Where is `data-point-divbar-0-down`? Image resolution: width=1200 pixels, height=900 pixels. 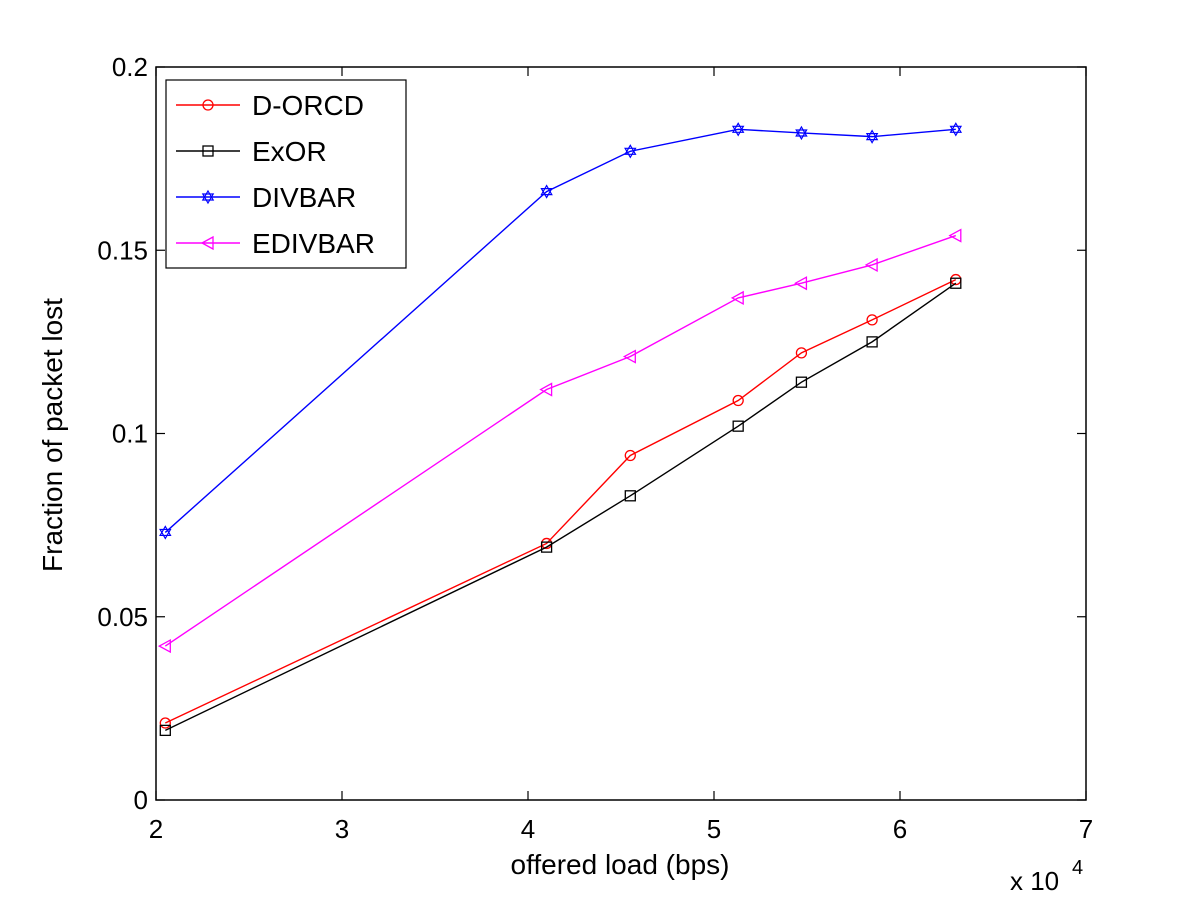 data-point-divbar-0-down is located at coordinates (165, 534).